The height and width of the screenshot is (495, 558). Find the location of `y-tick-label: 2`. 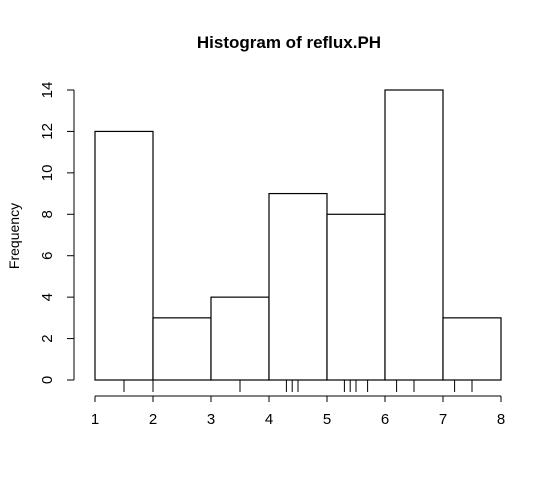

y-tick-label: 2 is located at coordinates (47, 338).